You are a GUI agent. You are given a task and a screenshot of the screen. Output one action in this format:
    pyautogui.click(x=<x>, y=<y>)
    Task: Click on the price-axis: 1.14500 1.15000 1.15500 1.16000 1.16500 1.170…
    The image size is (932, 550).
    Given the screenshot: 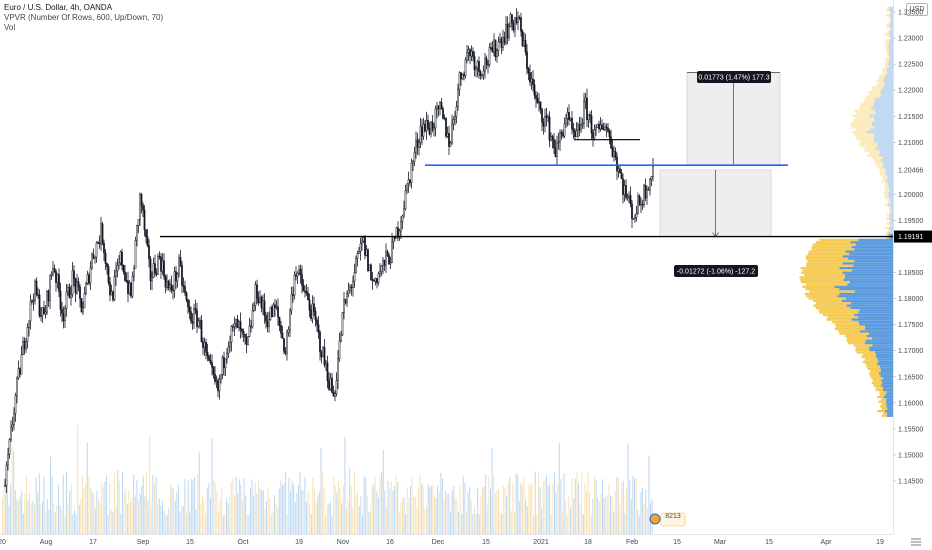 What is the action you would take?
    pyautogui.click(x=912, y=267)
    